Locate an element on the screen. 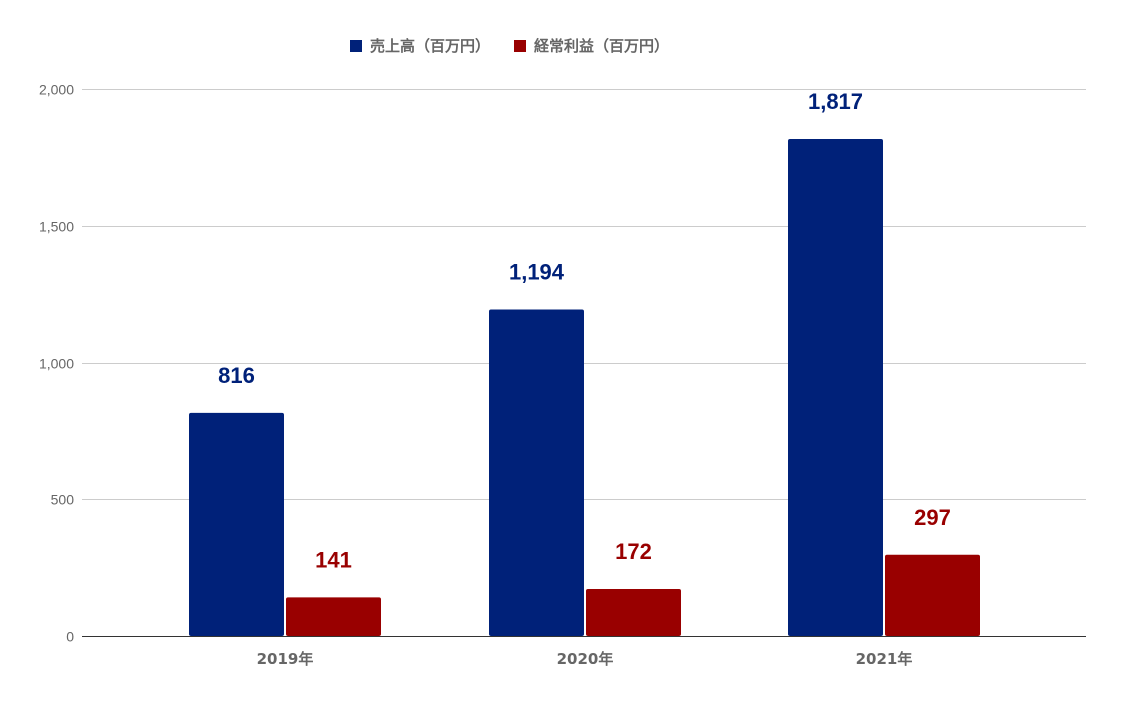 The width and height of the screenshot is (1122, 703). legend: 売上高（百万円） 経常利益（百万円） is located at coordinates (509, 46).